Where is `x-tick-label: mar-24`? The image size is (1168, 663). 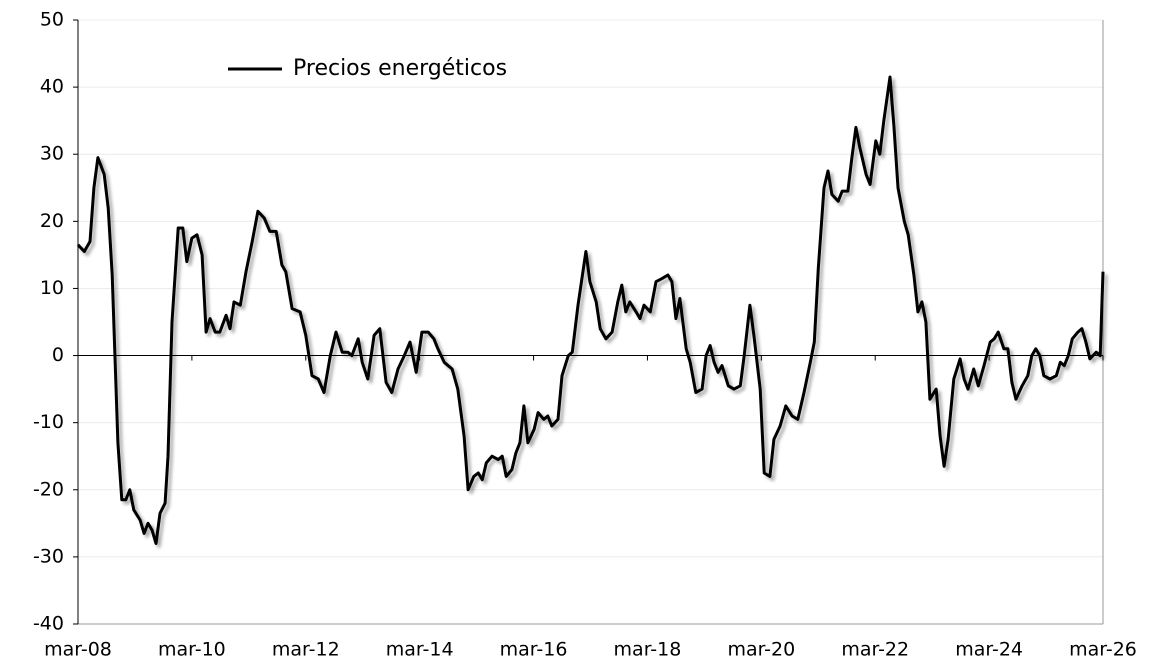 x-tick-label: mar-24 is located at coordinates (989, 650).